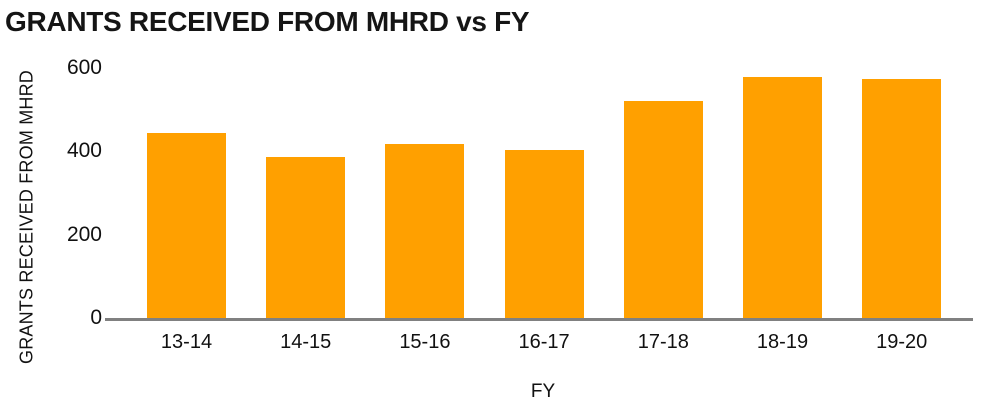 The width and height of the screenshot is (983, 412). I want to click on x-tick-label-15-16: 15-16, so click(425, 342).